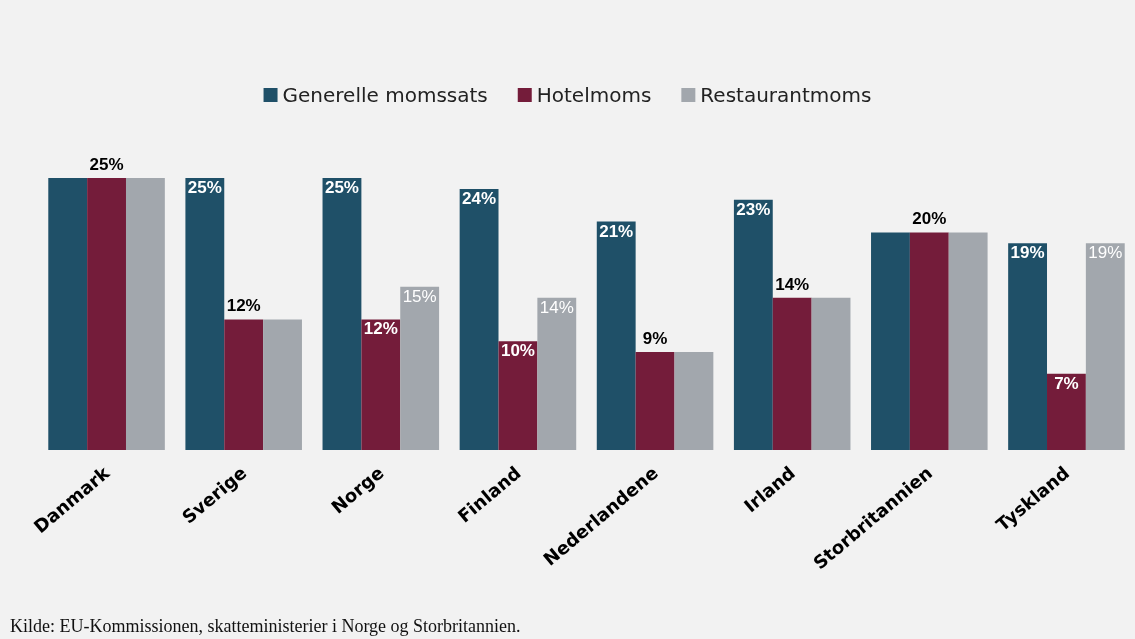 This screenshot has width=1135, height=639. What do you see at coordinates (929, 219) in the screenshot?
I see `data-label: 20%` at bounding box center [929, 219].